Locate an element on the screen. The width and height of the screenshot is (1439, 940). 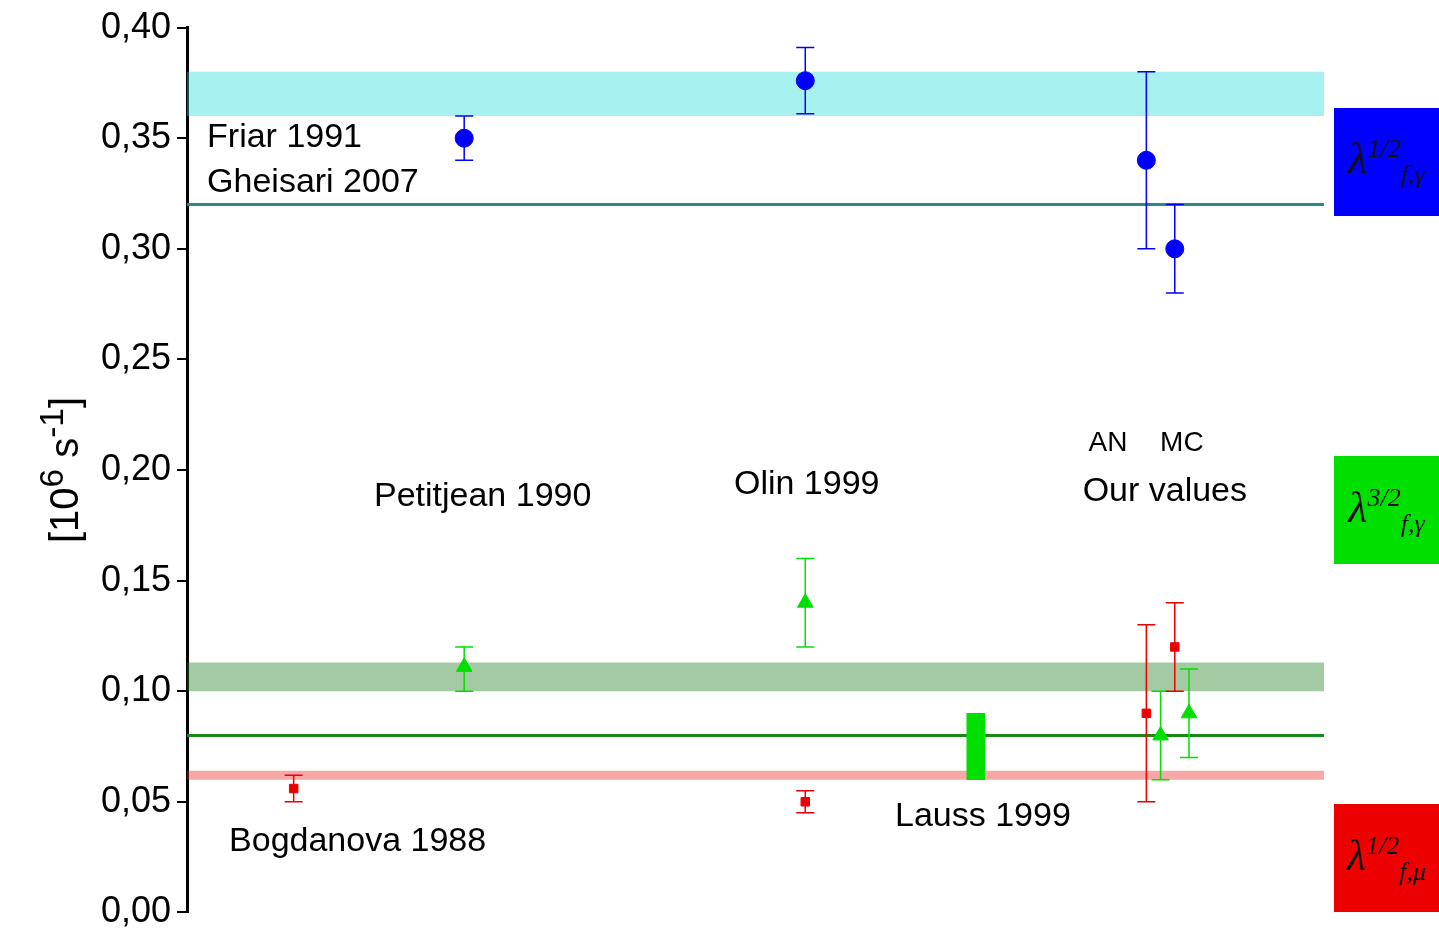
annotation: Lauss 1999 is located at coordinates (983, 814).